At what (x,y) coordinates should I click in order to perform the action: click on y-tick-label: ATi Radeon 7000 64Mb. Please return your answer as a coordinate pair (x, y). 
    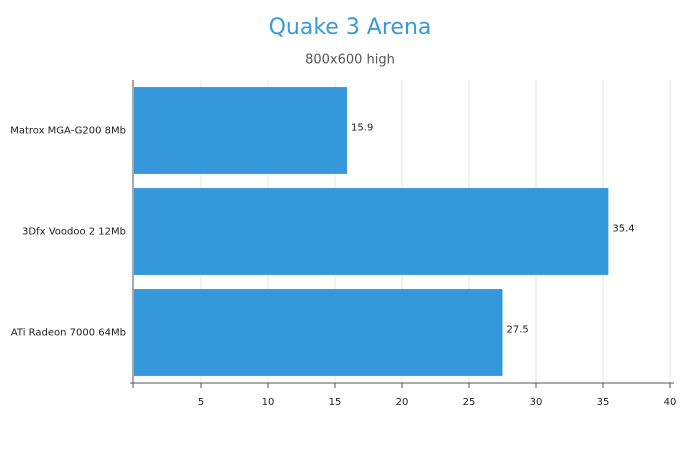
    Looking at the image, I should click on (68, 333).